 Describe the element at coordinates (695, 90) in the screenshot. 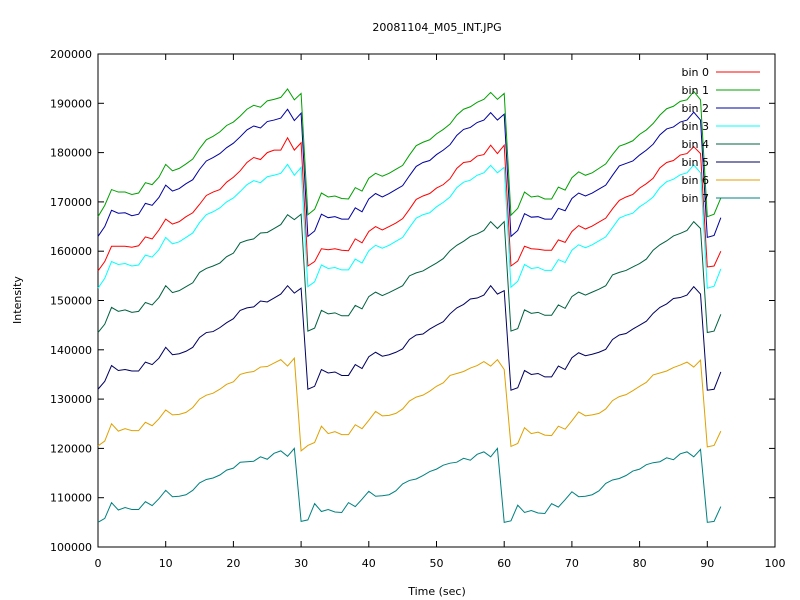

I see `legend-label: bin 1` at that location.